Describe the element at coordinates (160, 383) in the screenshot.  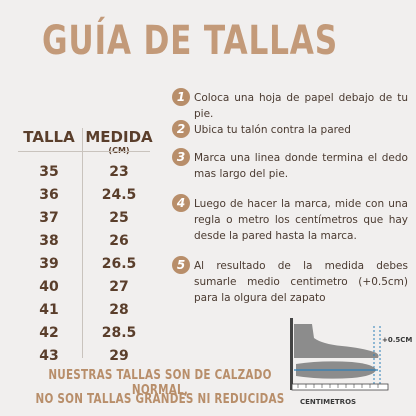
I see `footer-note-line1: NUESTRAS TALLAS SON DE CALZADO NORMAL,` at that location.